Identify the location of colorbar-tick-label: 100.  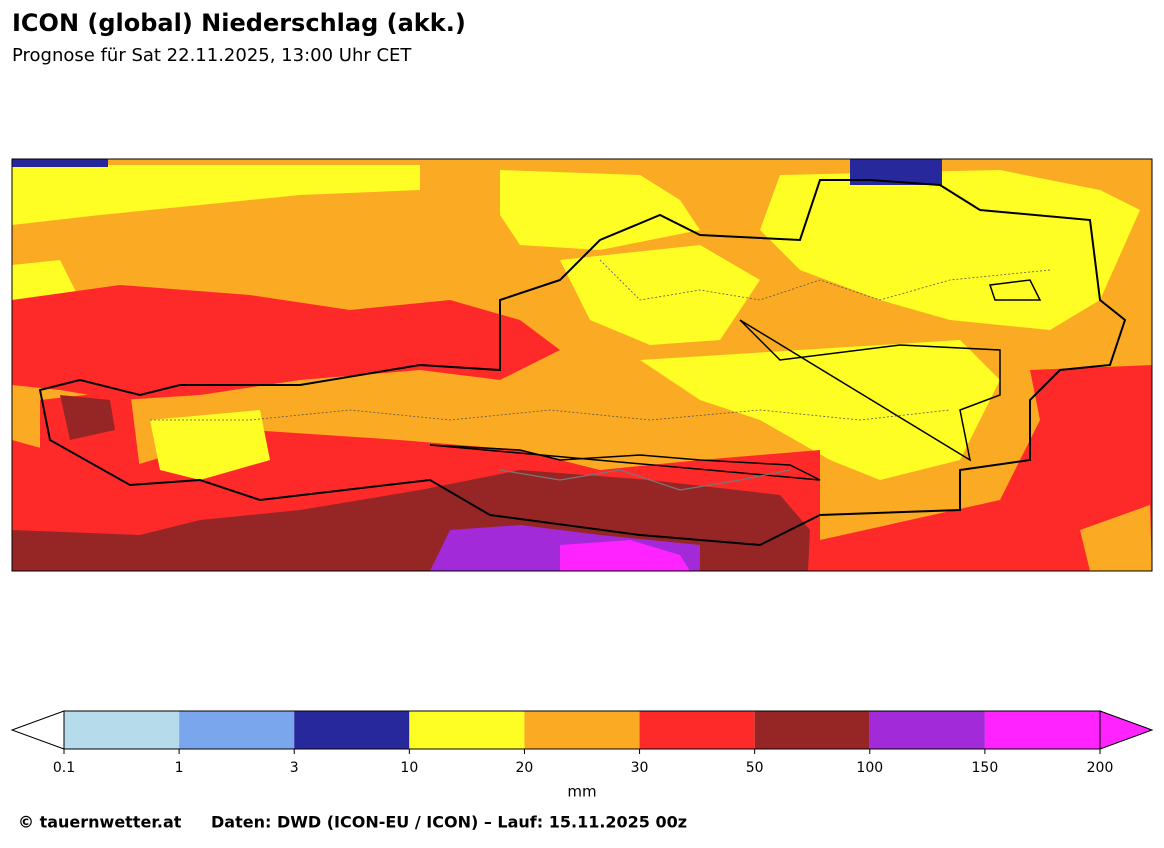
(869, 768).